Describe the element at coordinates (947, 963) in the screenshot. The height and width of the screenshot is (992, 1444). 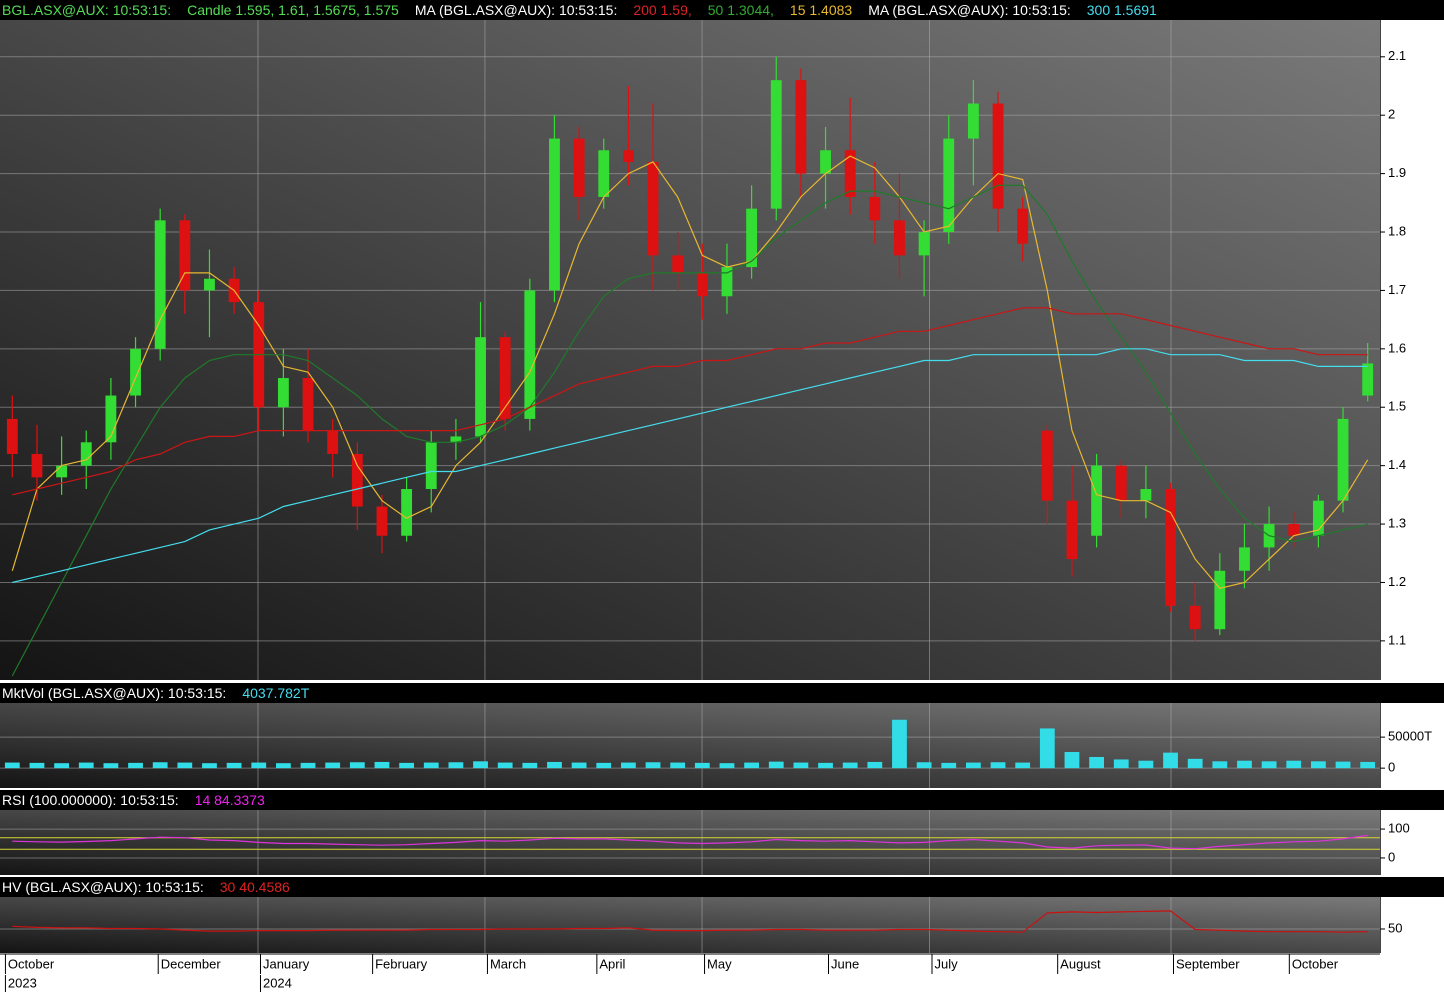
I see `x-tick-label: July` at that location.